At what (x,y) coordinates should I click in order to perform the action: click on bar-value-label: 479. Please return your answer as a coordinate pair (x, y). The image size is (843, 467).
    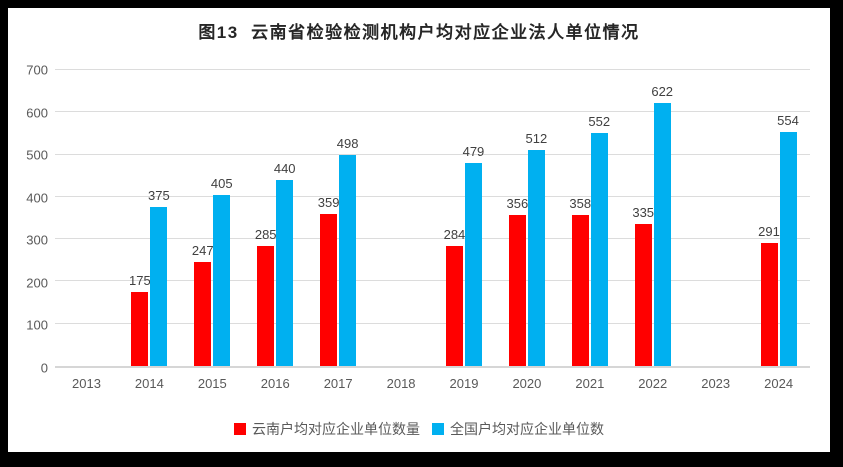
    Looking at the image, I should click on (473, 152).